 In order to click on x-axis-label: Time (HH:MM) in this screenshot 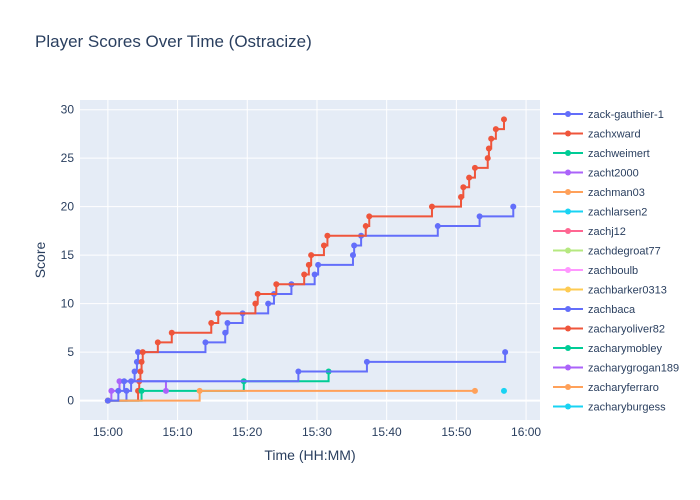, I will do `click(309, 455)`.